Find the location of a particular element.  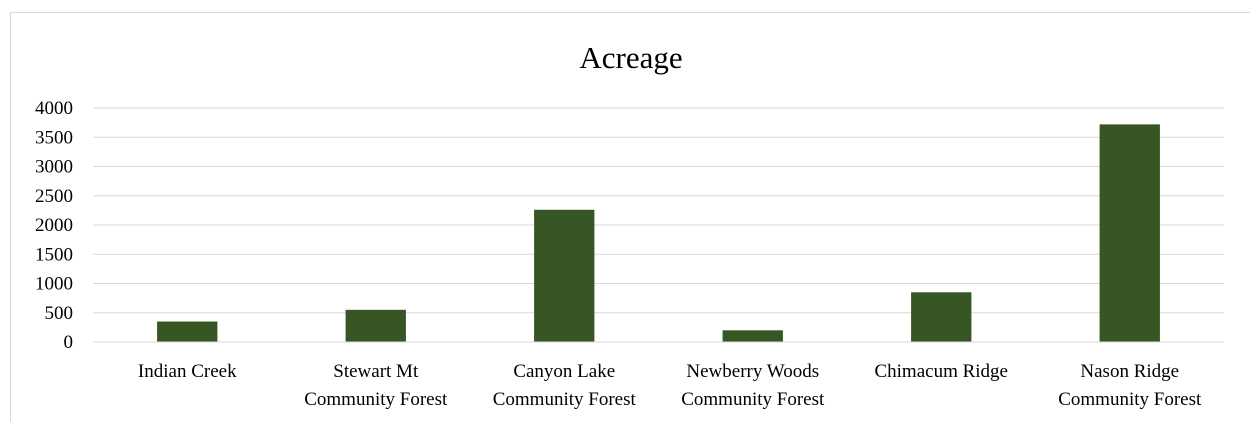

y-tick-label: 3000 is located at coordinates (54, 167).